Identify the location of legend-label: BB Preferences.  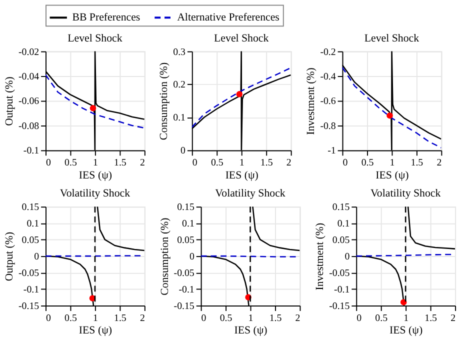
(106, 18).